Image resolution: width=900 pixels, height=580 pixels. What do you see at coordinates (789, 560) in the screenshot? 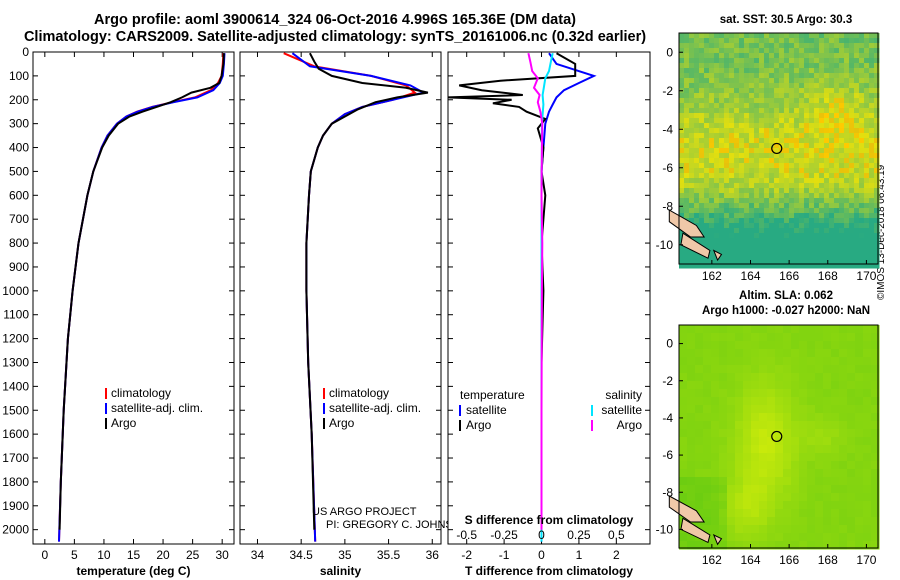
I see `altim_sla-lon-label: 166` at bounding box center [789, 560].